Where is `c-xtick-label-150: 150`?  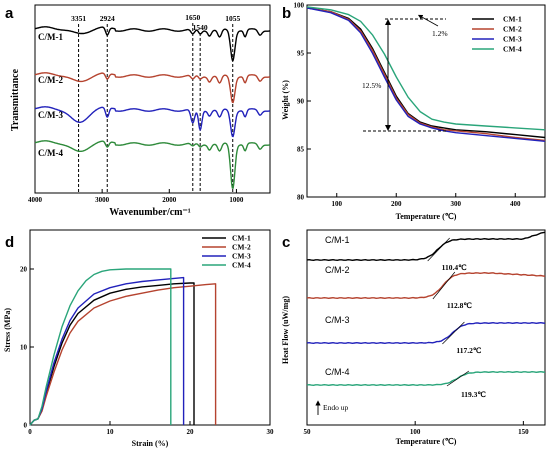 c-xtick-label-150: 150 is located at coordinates (523, 432).